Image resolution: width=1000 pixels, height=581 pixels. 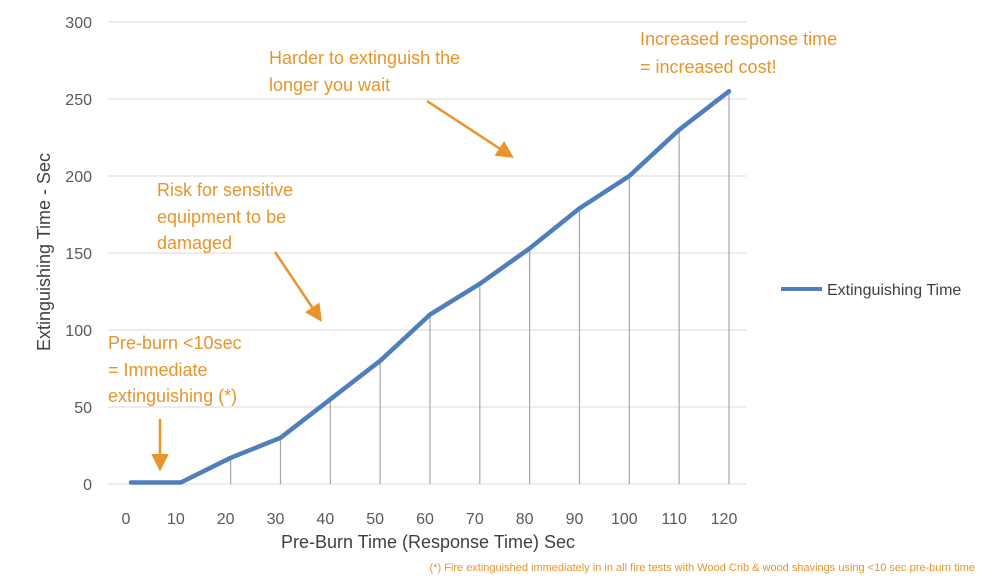 I want to click on annotation-line: damaged, so click(x=194, y=243).